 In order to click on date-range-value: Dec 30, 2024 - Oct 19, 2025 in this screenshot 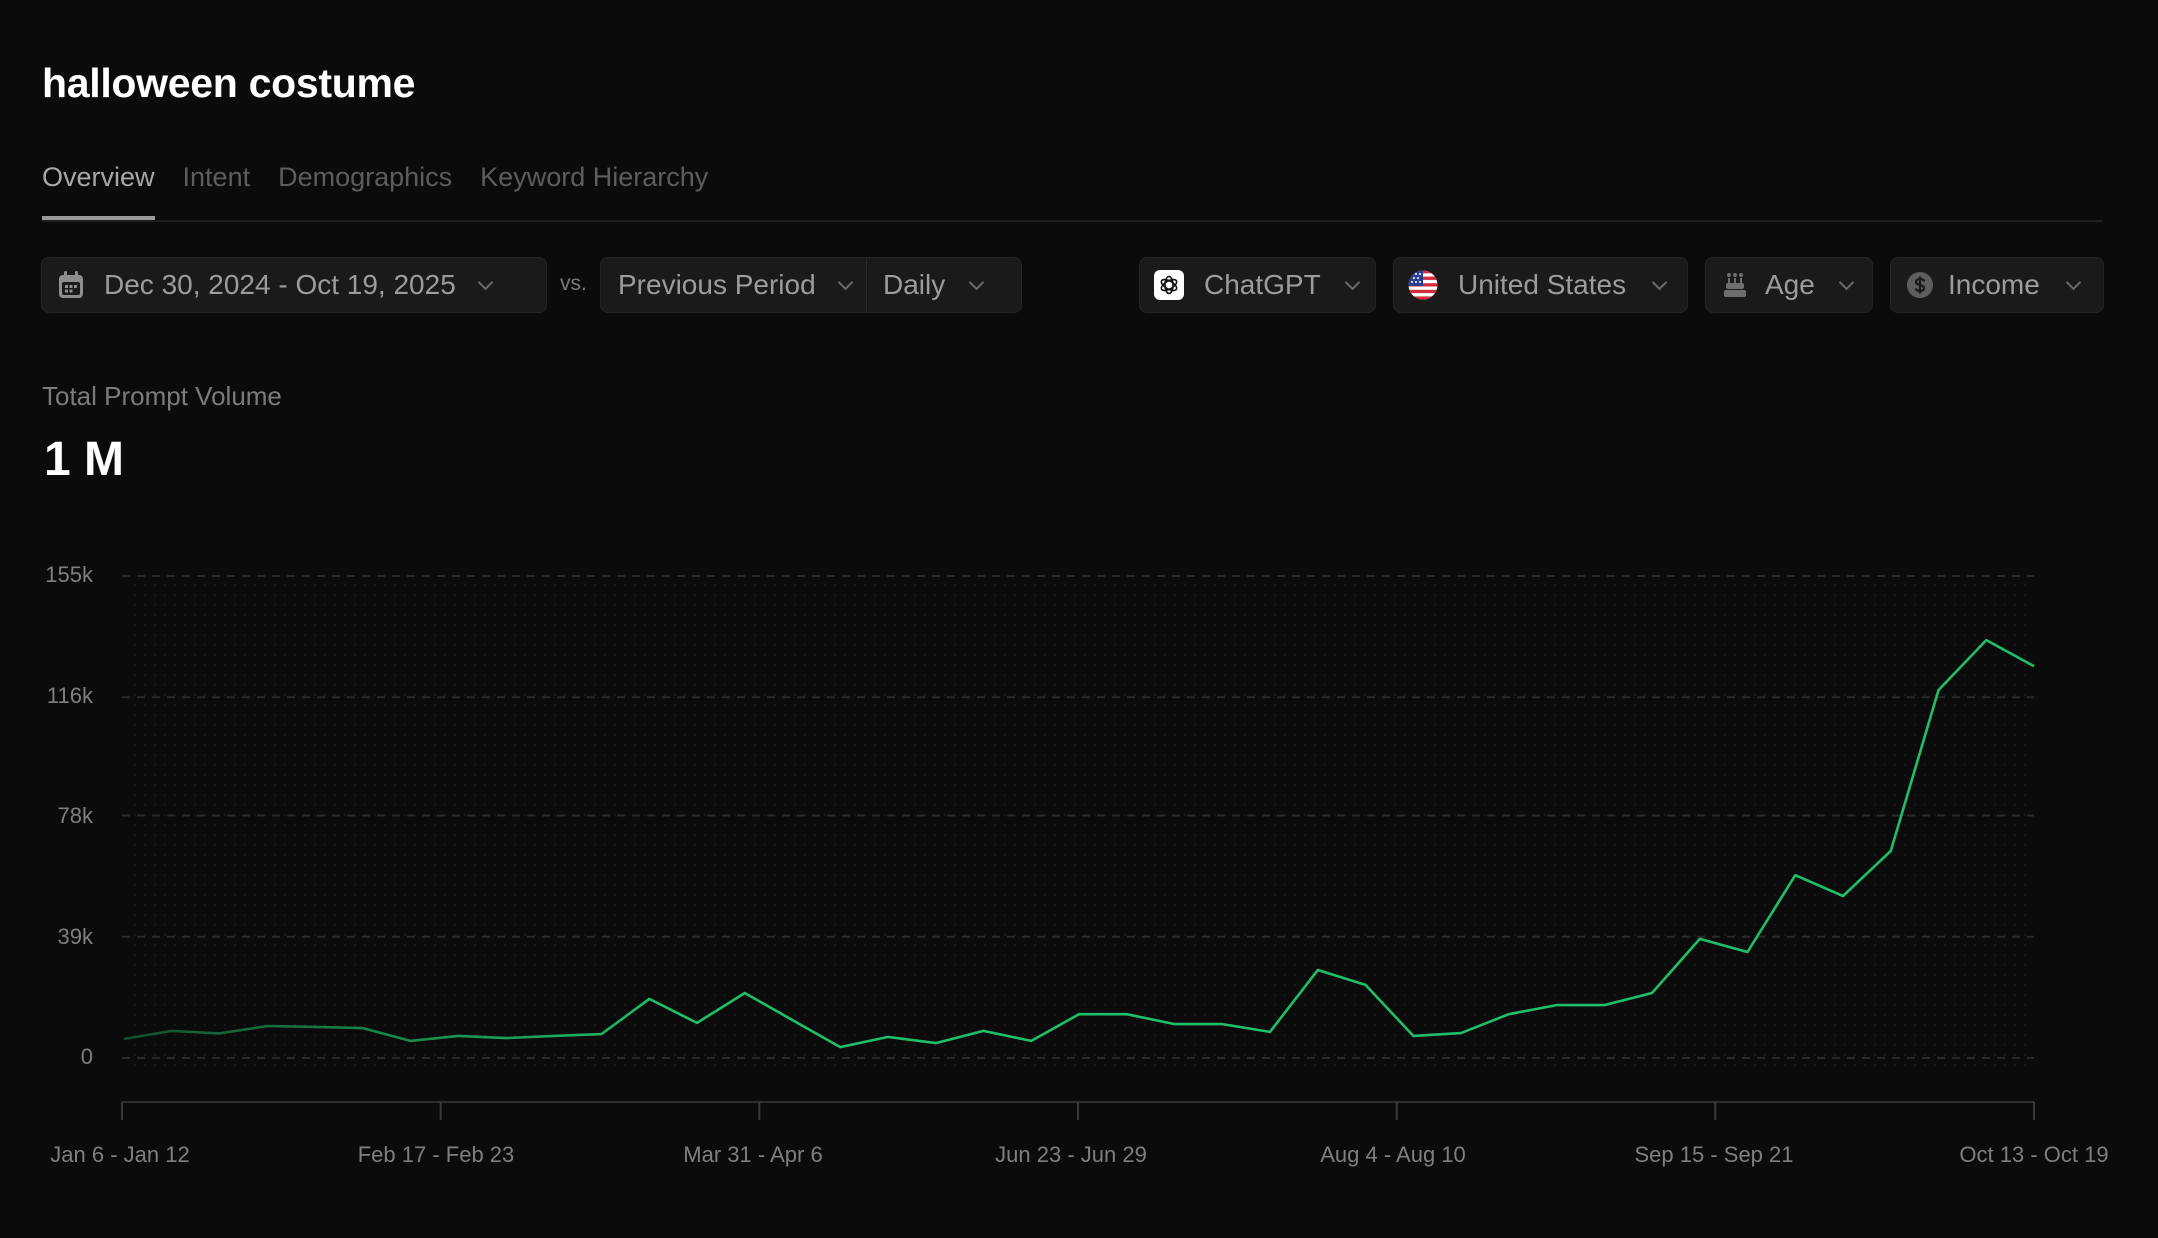, I will do `click(280, 284)`.